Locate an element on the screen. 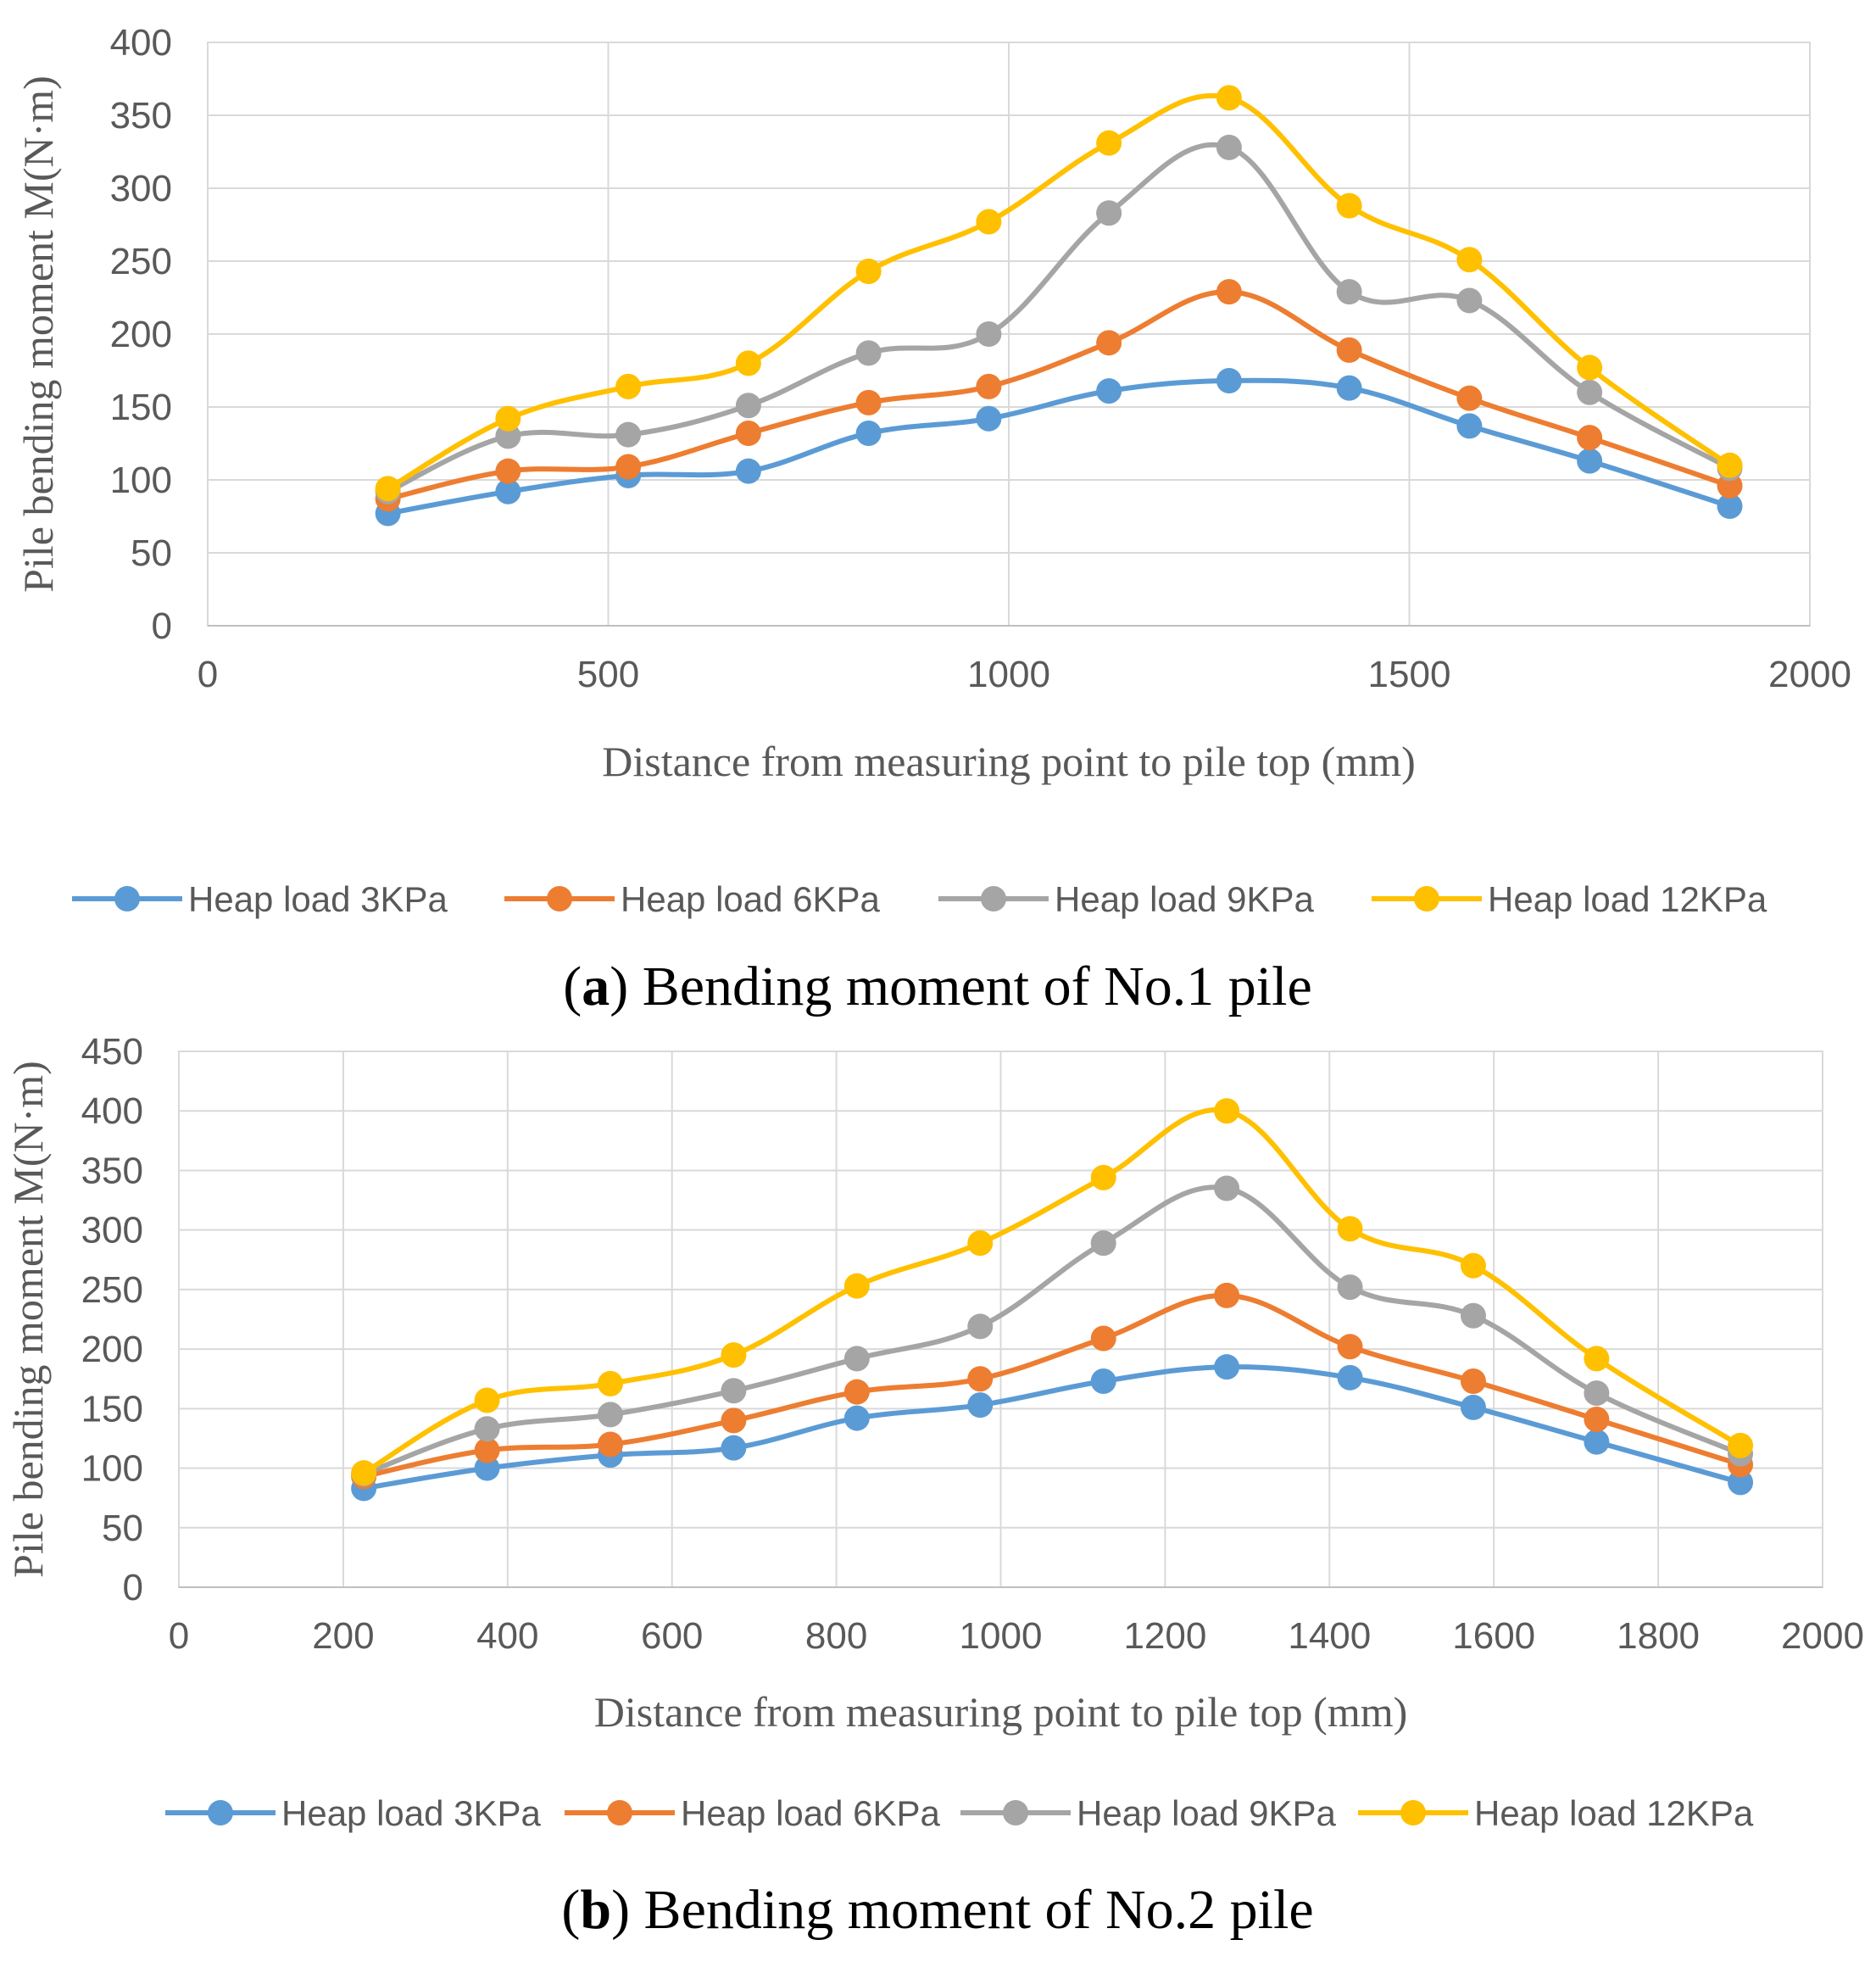 This screenshot has width=1876, height=1962. x-tick-label: 1400 is located at coordinates (1329, 1636).